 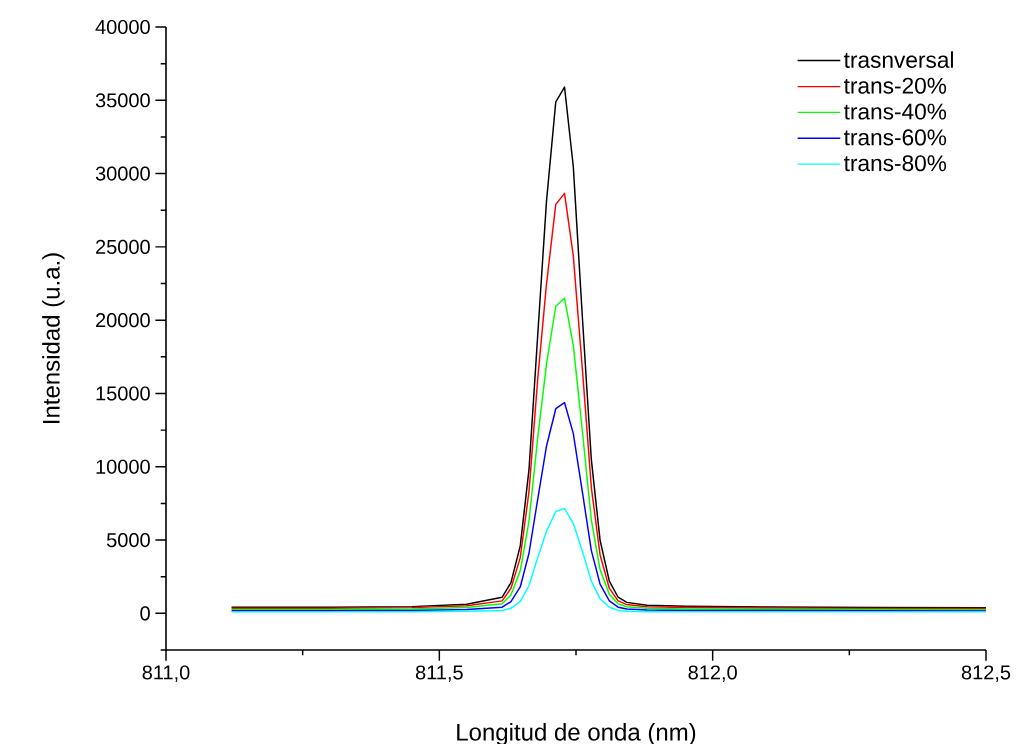 I want to click on y-tick-label: 40000, so click(x=122, y=27).